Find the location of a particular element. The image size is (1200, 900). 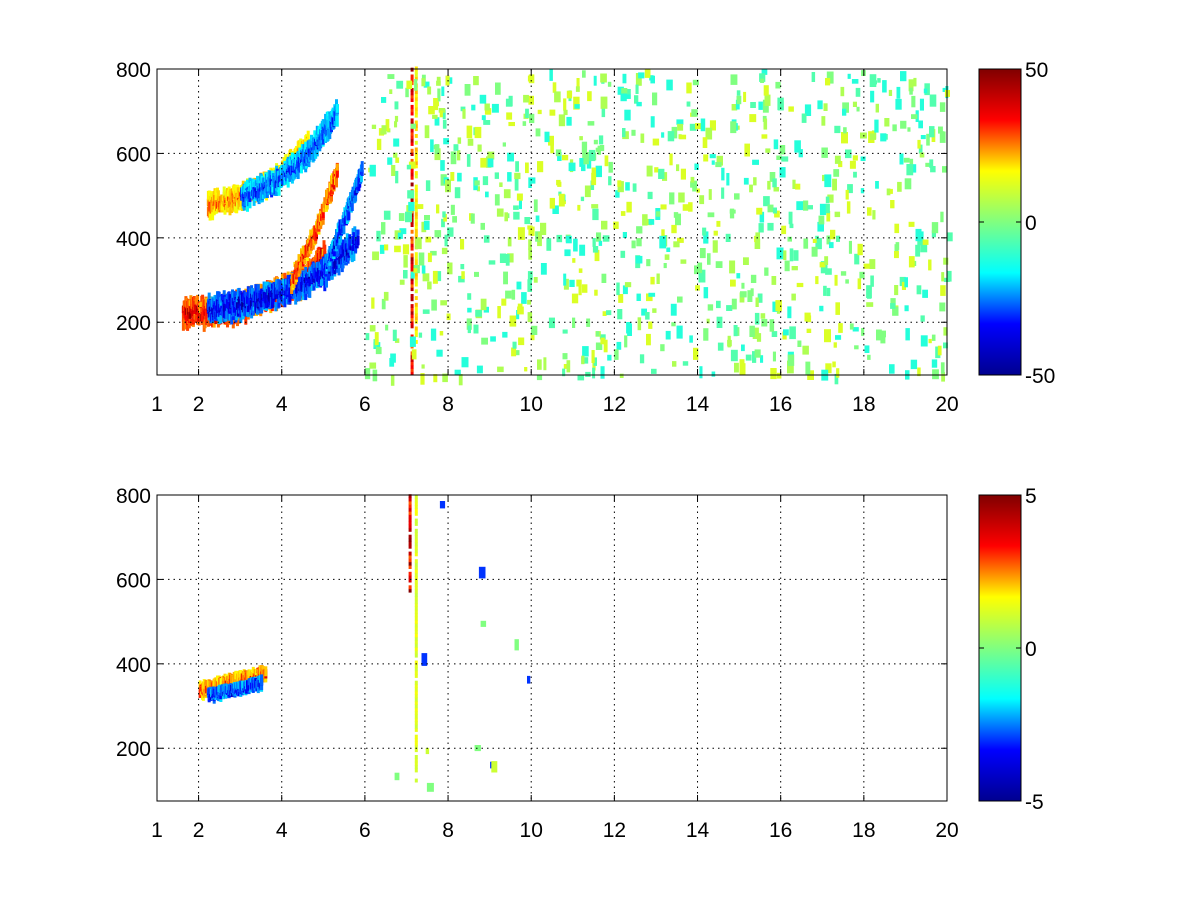

x-tick-label: 12 is located at coordinates (614, 830).